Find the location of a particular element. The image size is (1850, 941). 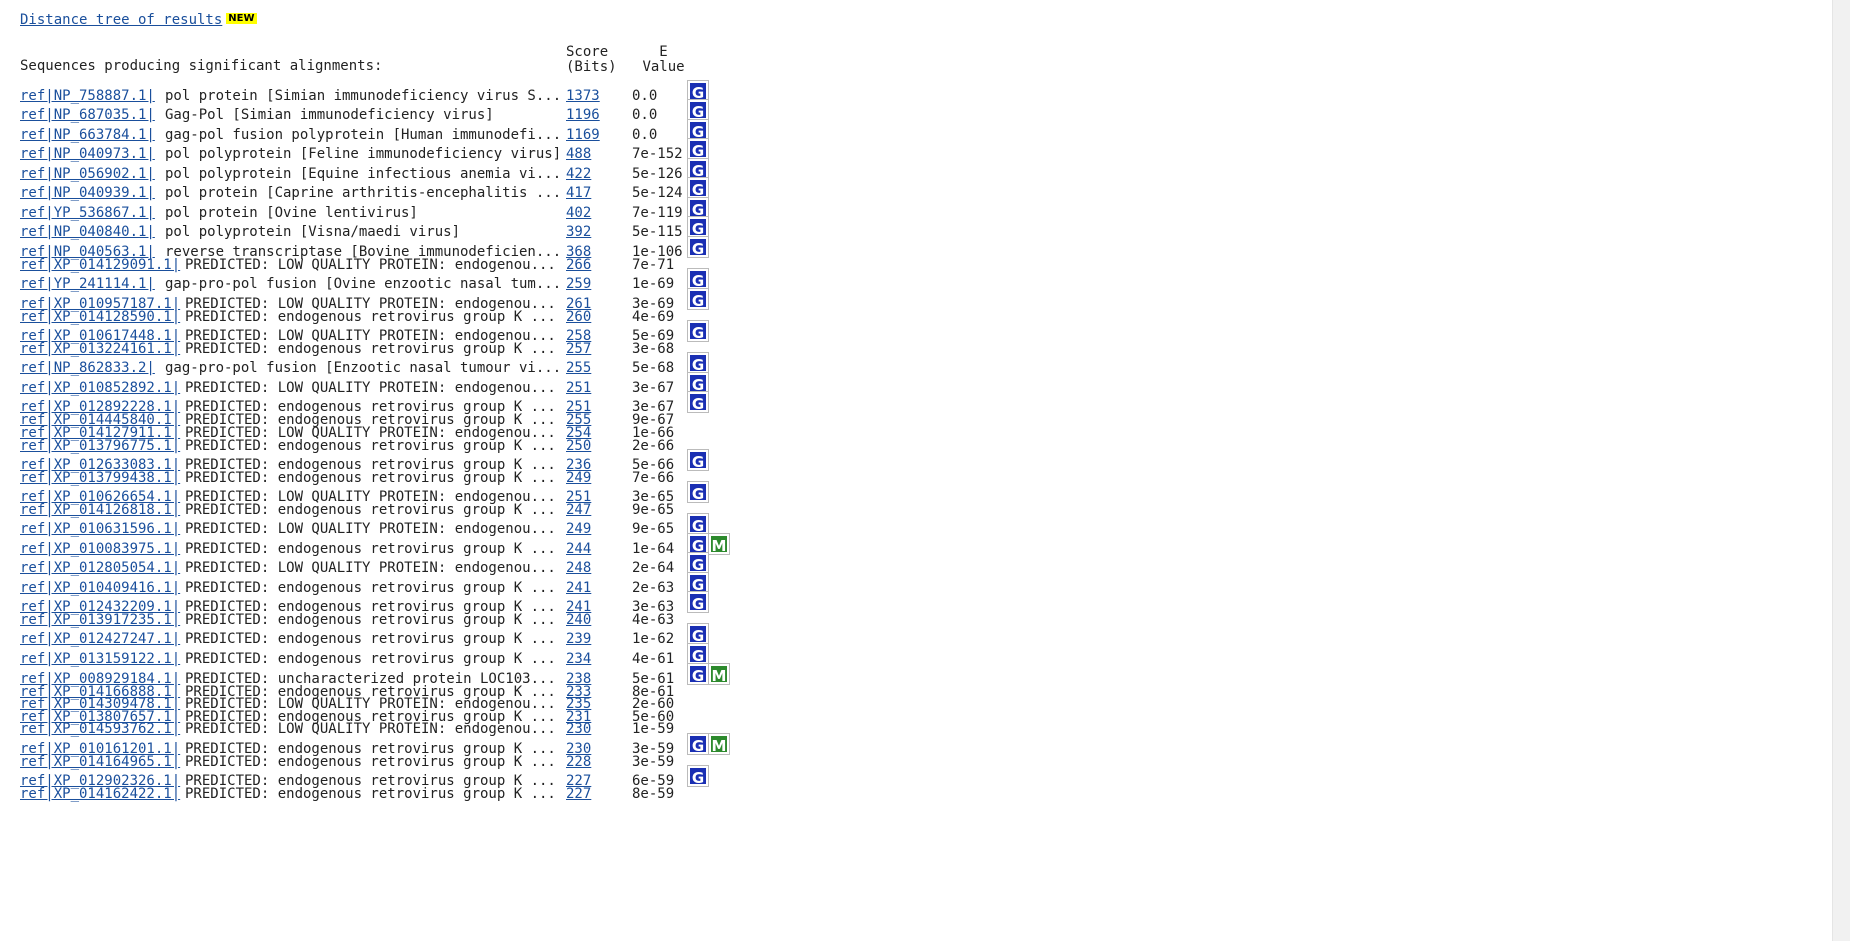

score-link: 257 is located at coordinates (579, 349).